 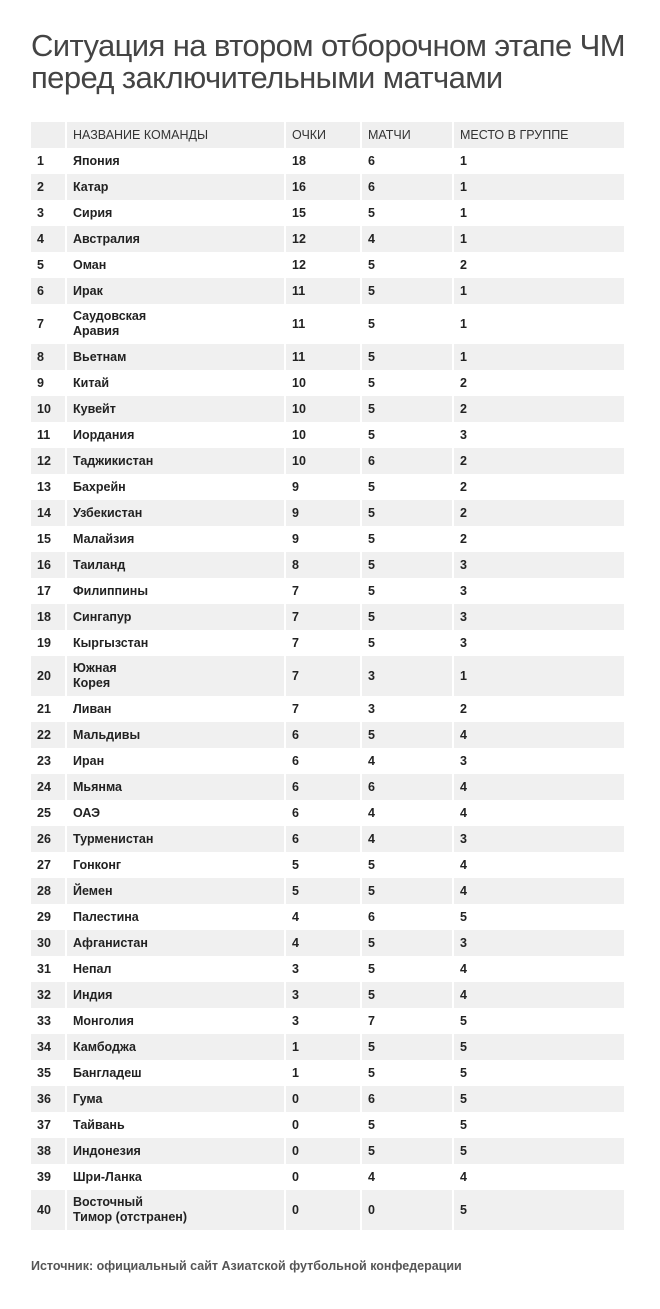 What do you see at coordinates (48, 461) in the screenshot?
I see `cell-number: 12` at bounding box center [48, 461].